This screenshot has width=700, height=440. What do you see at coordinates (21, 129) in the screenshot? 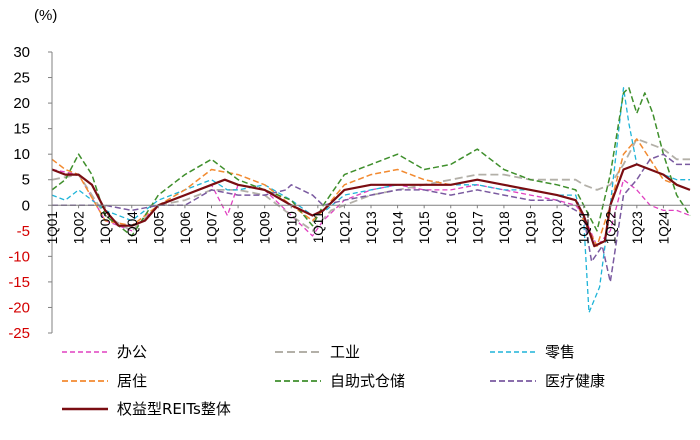
I see `y-tick-label: 15` at bounding box center [21, 129].